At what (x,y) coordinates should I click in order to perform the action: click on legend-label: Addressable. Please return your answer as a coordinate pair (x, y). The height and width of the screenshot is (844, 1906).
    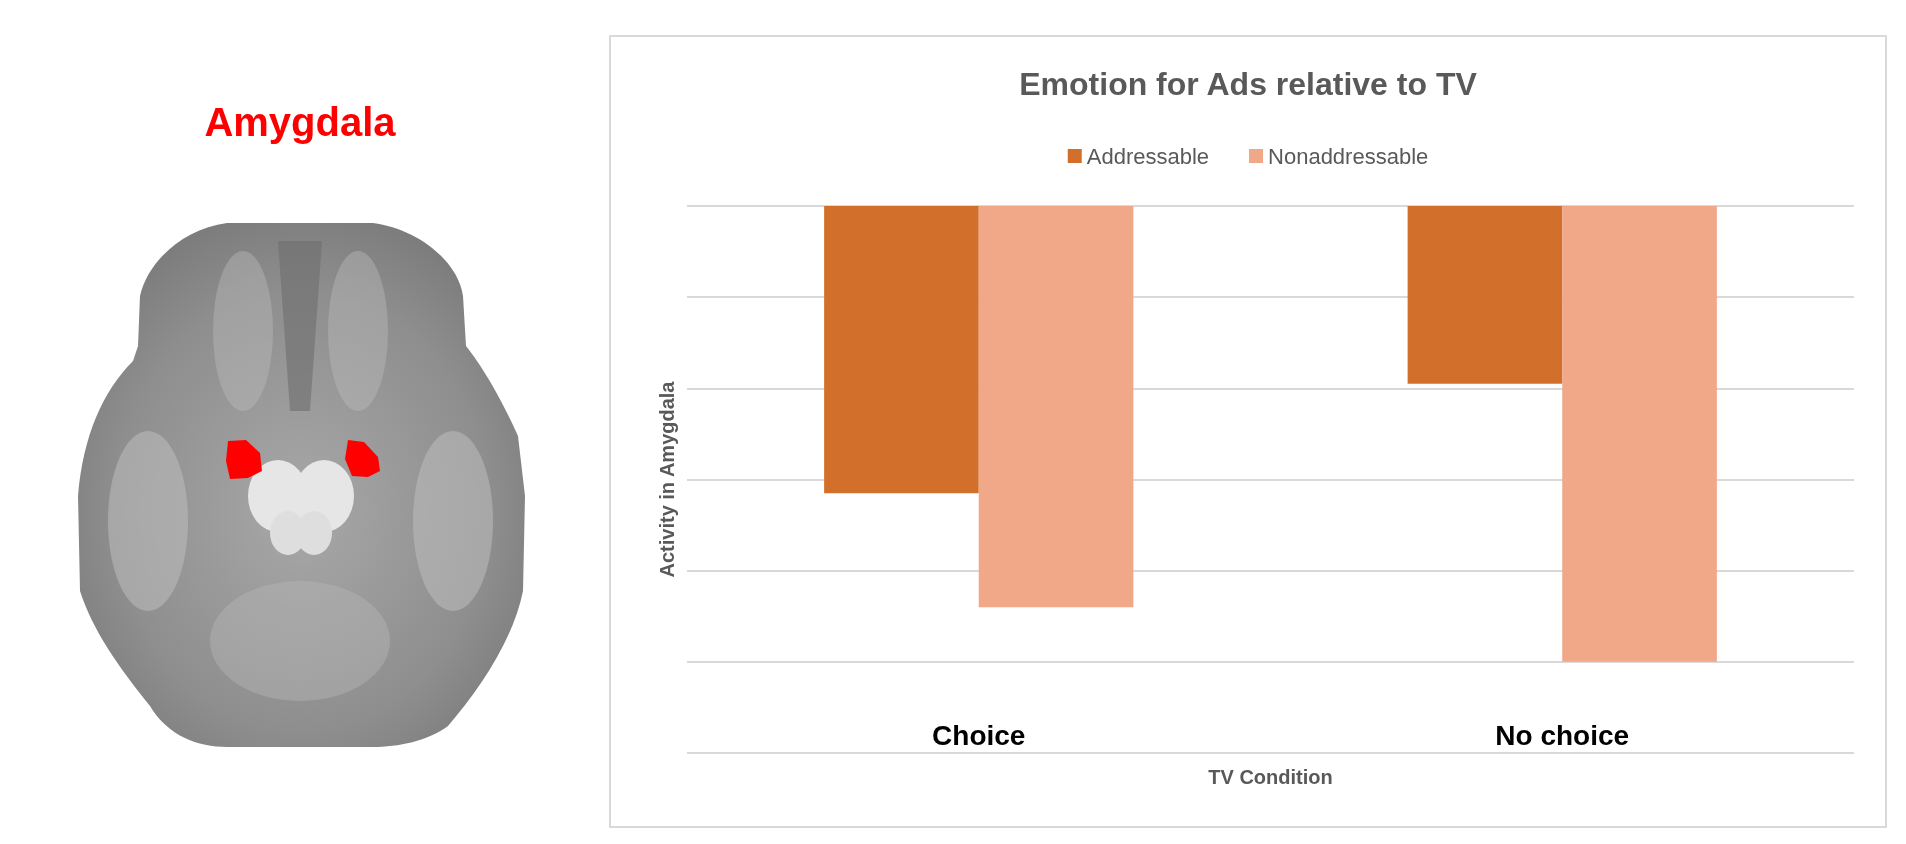
    Looking at the image, I should click on (1148, 156).